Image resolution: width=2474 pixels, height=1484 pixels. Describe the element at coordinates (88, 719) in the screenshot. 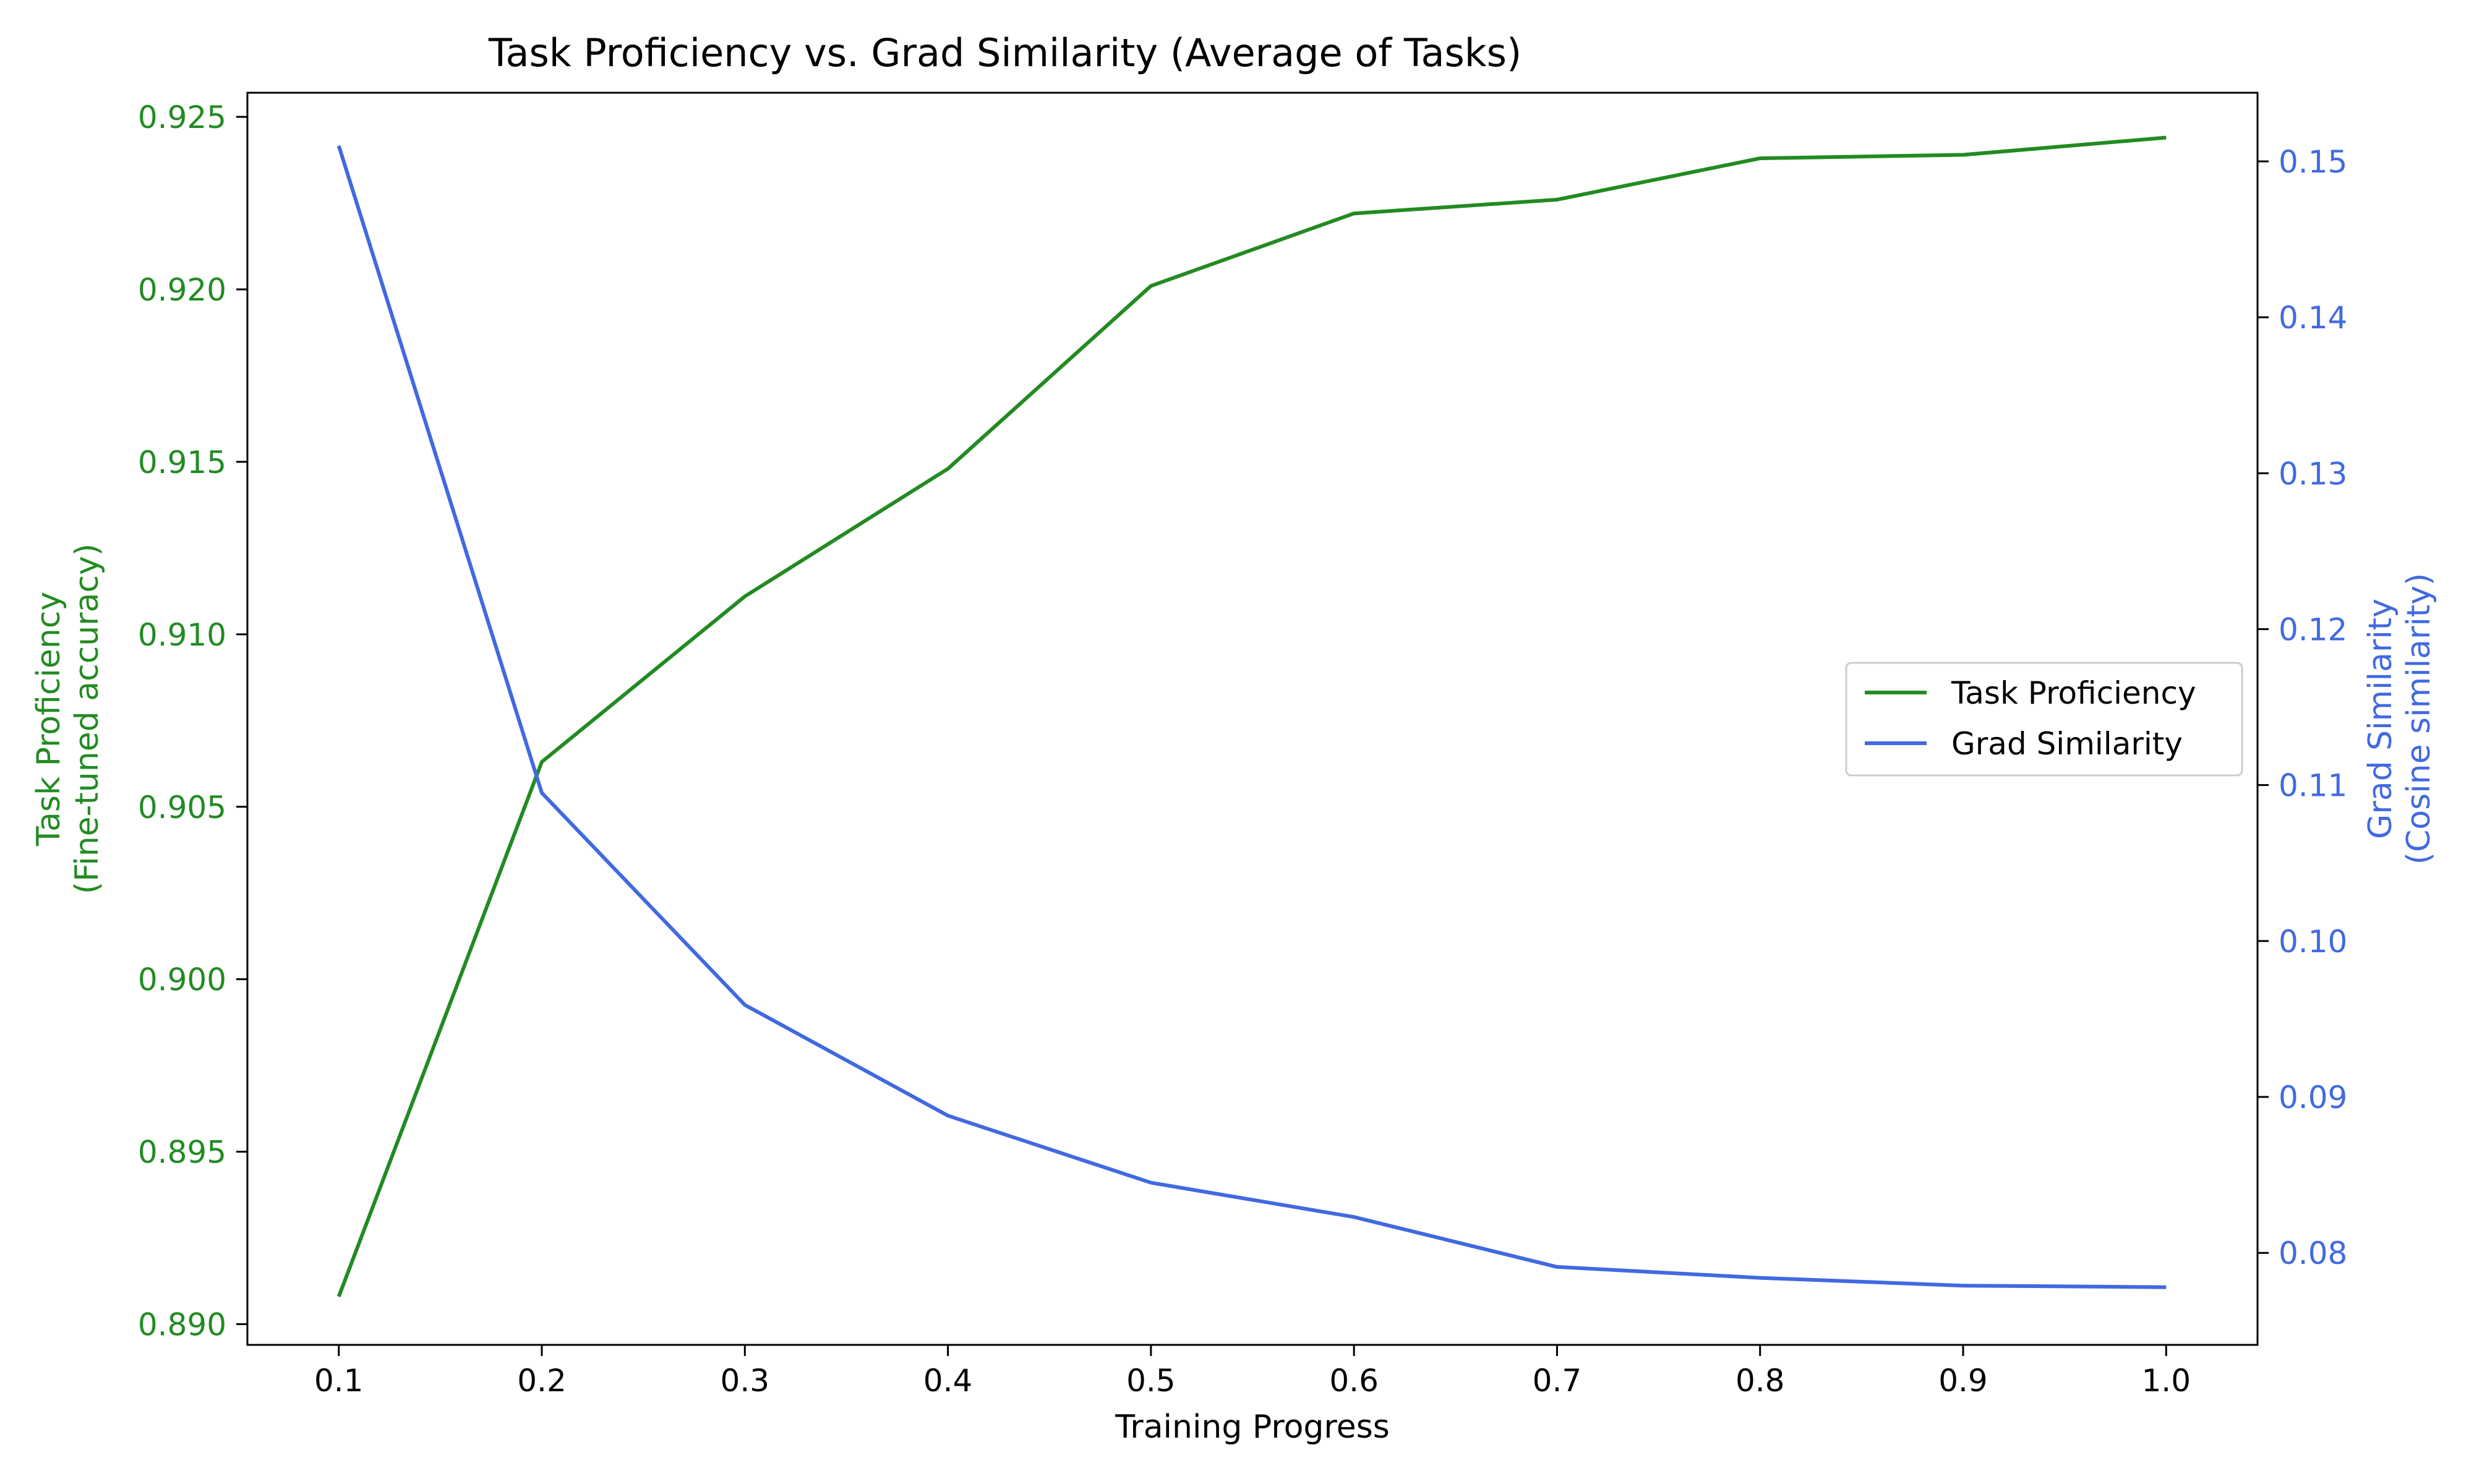

I see `y-left-axis-label-line: (Fine-tuned accuracy)` at that location.